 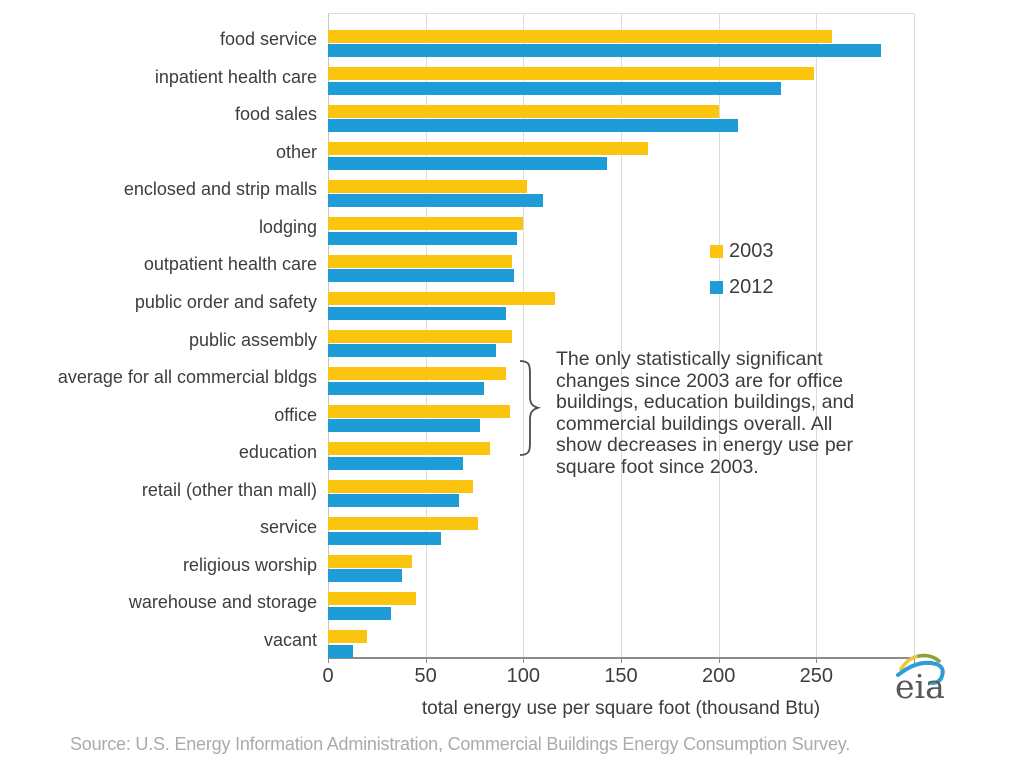 What do you see at coordinates (229, 489) in the screenshot?
I see `category-label: retail (other than mall)` at bounding box center [229, 489].